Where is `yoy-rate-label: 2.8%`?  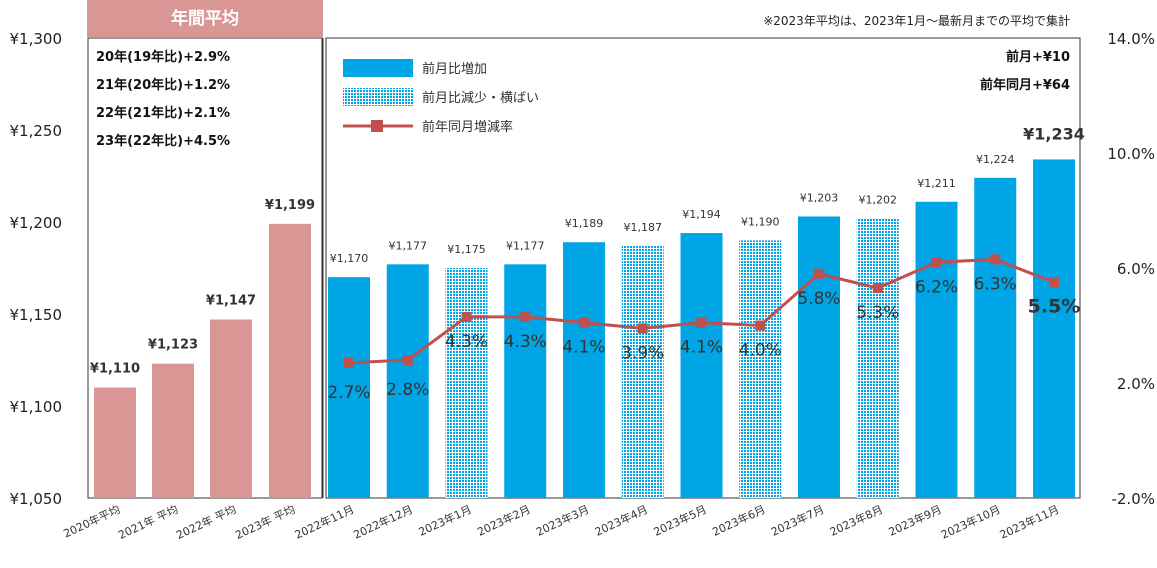
yoy-rate-label: 2.8% is located at coordinates (407, 390).